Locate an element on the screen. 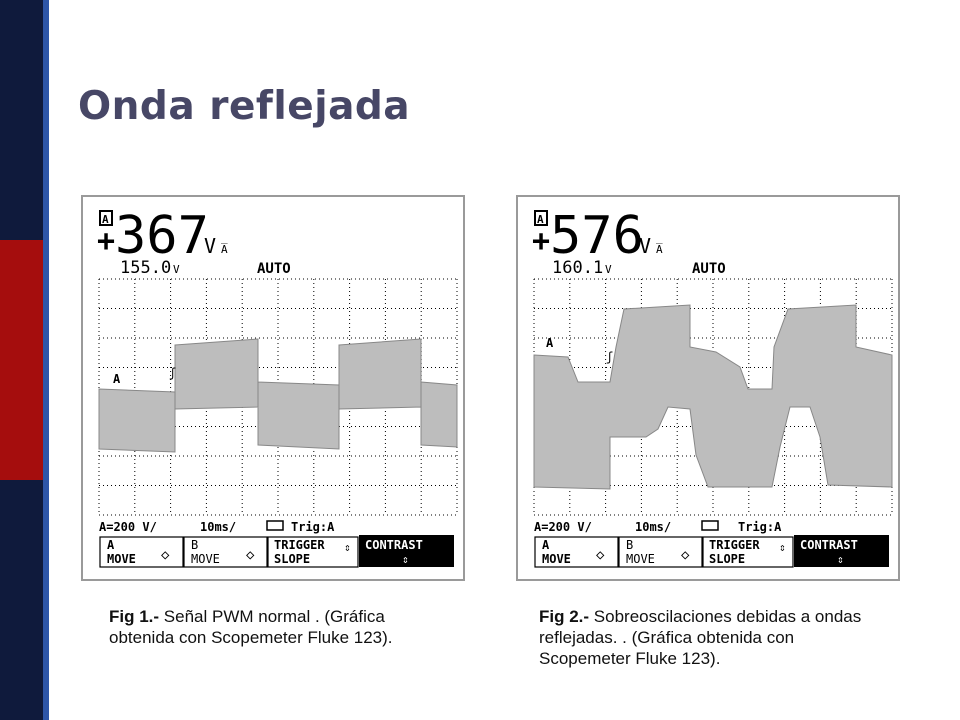  side-bar-accent-line is located at coordinates (46, 360).